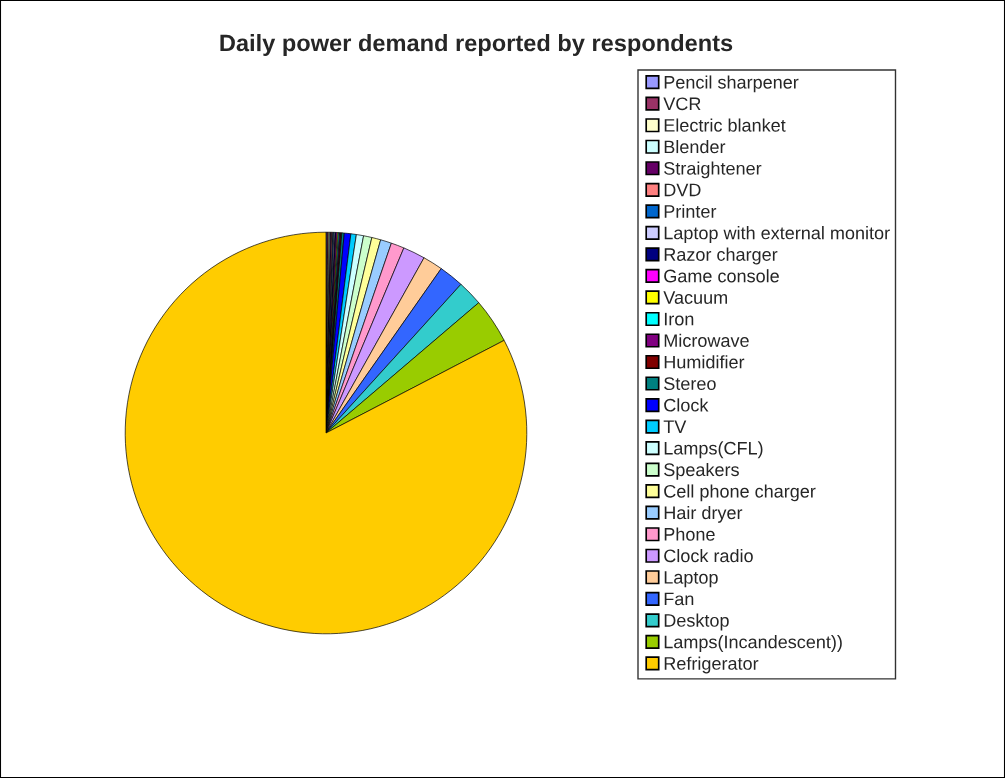 Image resolution: width=1005 pixels, height=778 pixels. What do you see at coordinates (708, 555) in the screenshot?
I see `legend-label: Clock radio` at bounding box center [708, 555].